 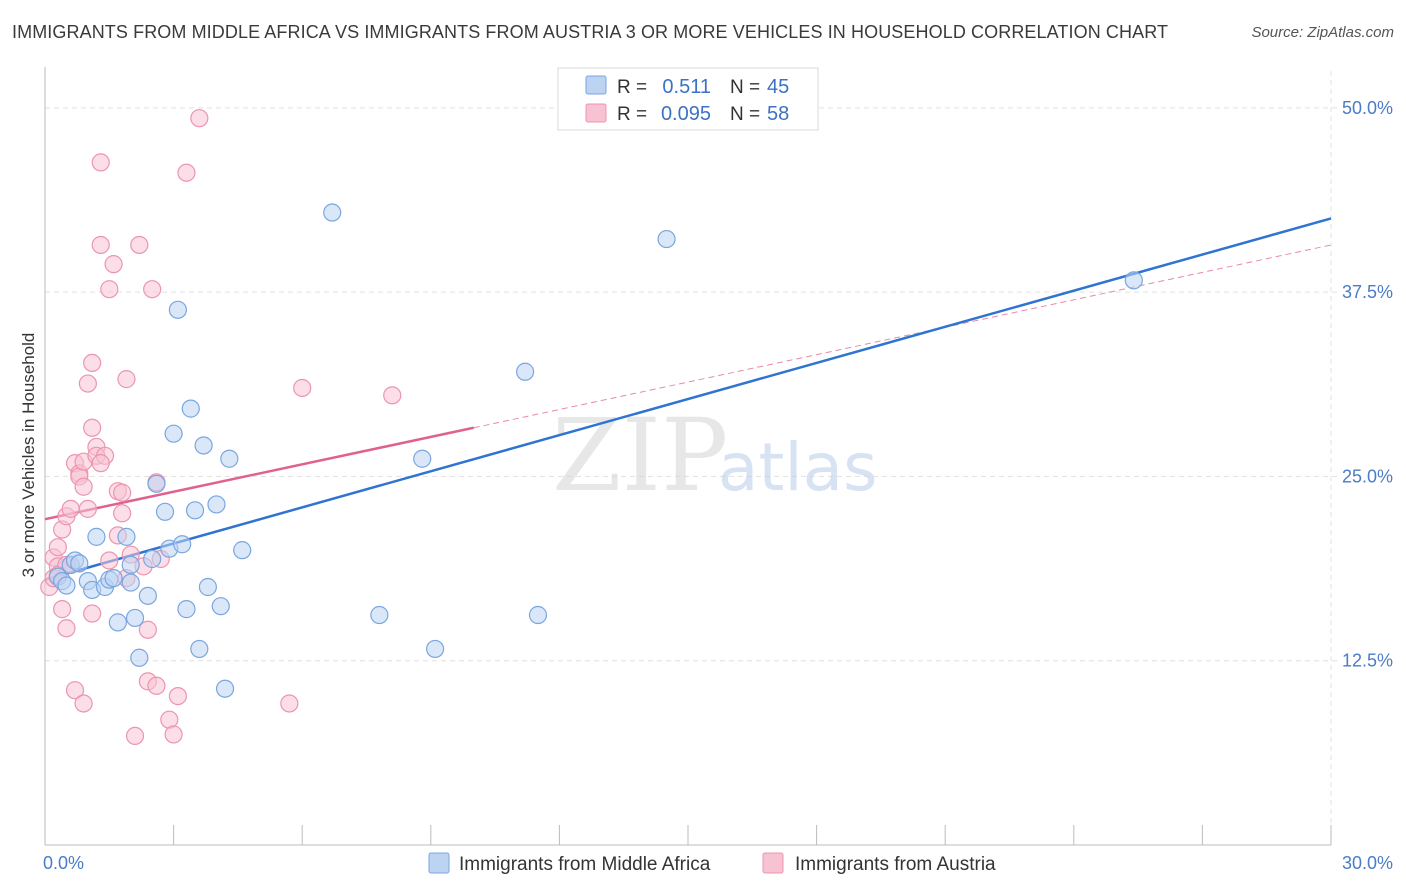 What do you see at coordinates (259, 473) in the screenshot?
I see `trend-line-austria` at bounding box center [259, 473].